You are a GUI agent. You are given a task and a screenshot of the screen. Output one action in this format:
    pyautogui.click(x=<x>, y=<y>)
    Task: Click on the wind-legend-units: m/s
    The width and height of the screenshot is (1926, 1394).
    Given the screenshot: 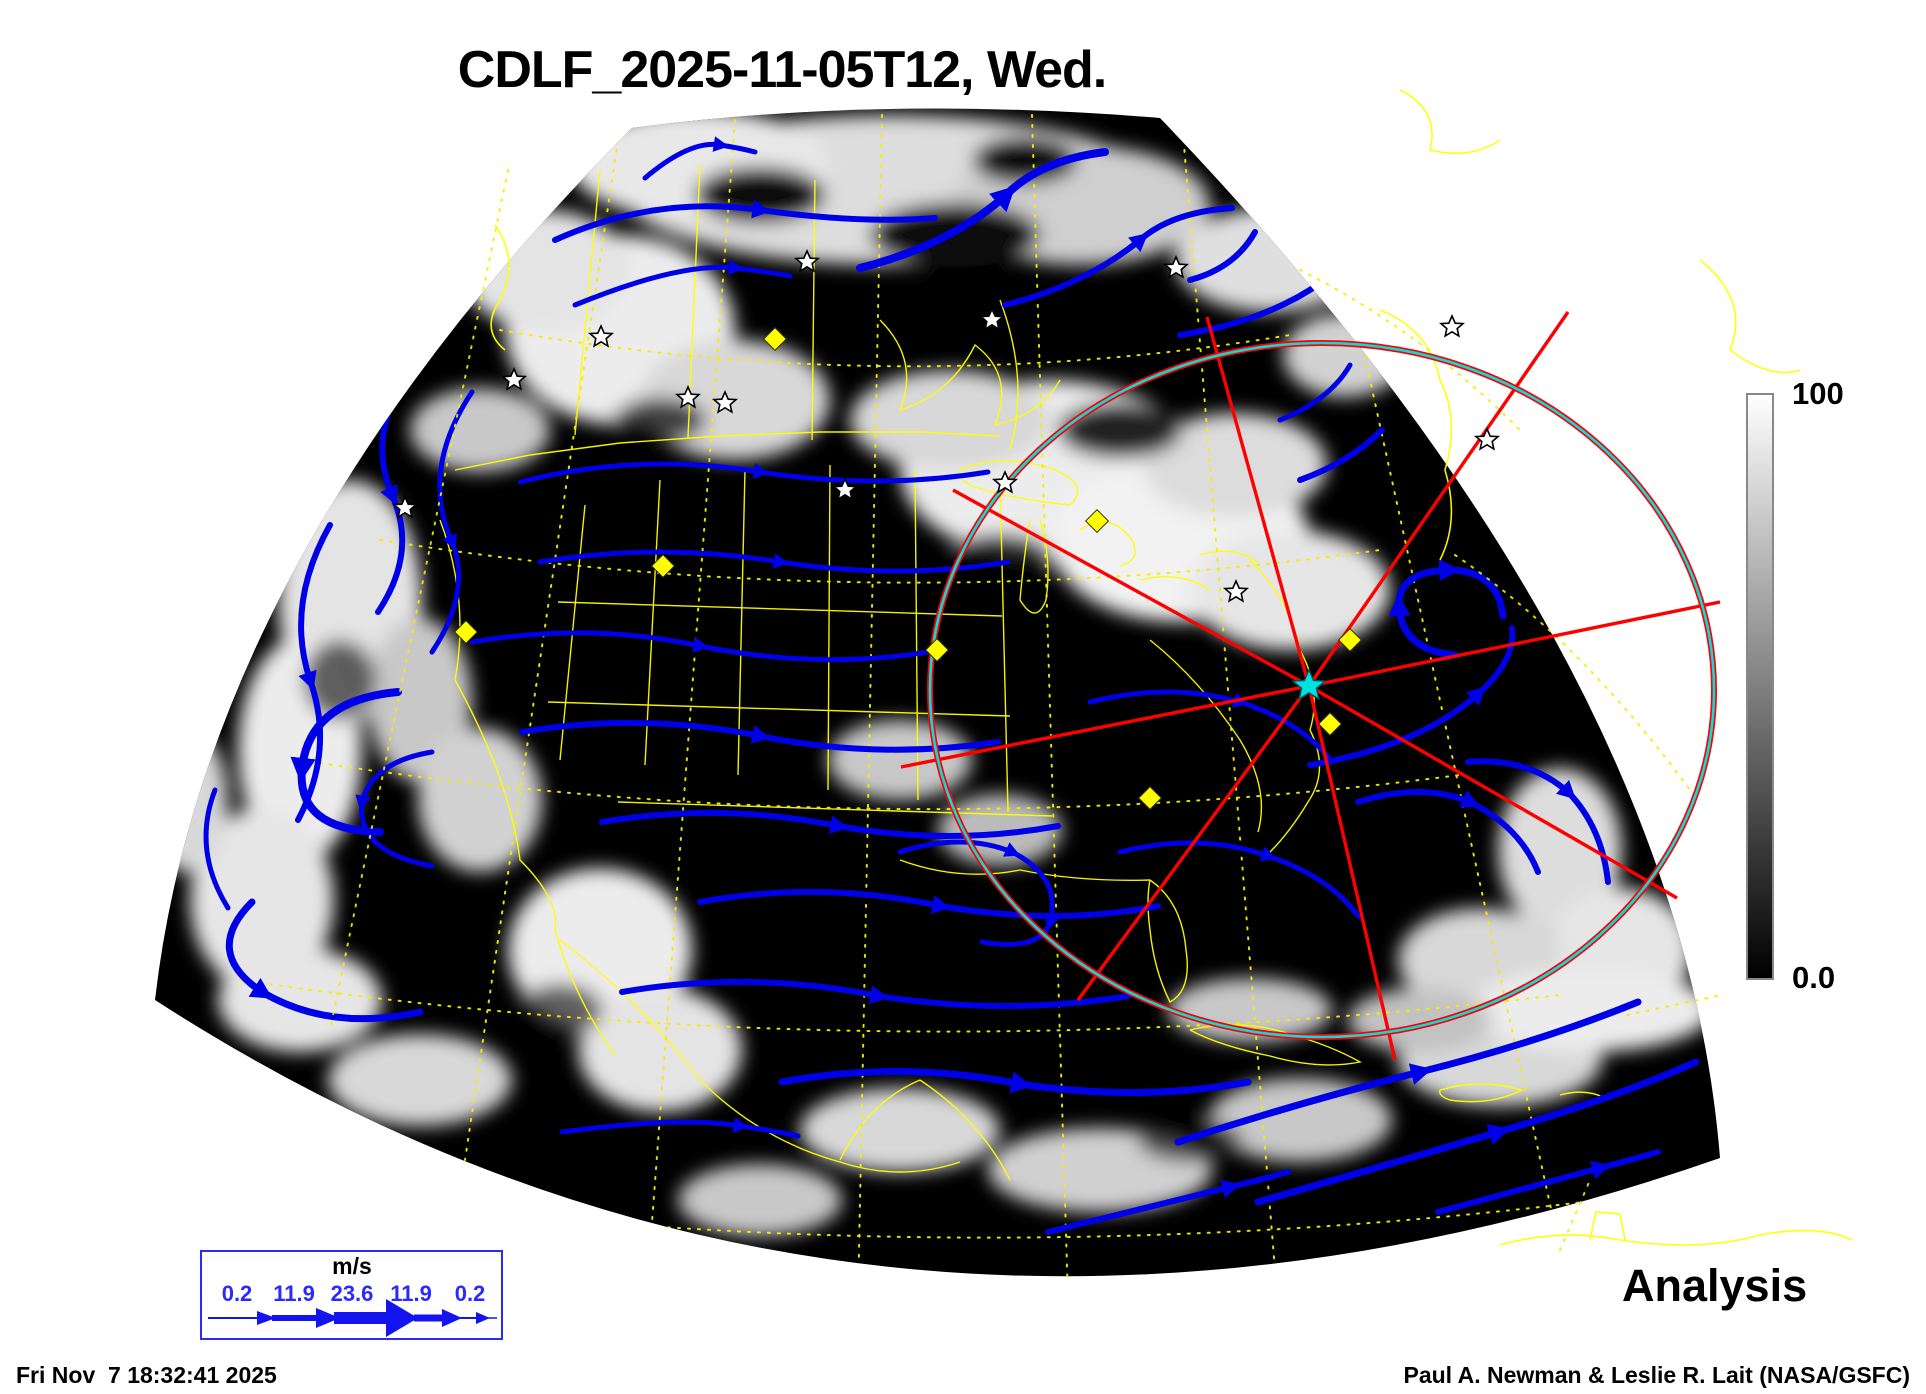 What is the action you would take?
    pyautogui.click(x=352, y=1266)
    